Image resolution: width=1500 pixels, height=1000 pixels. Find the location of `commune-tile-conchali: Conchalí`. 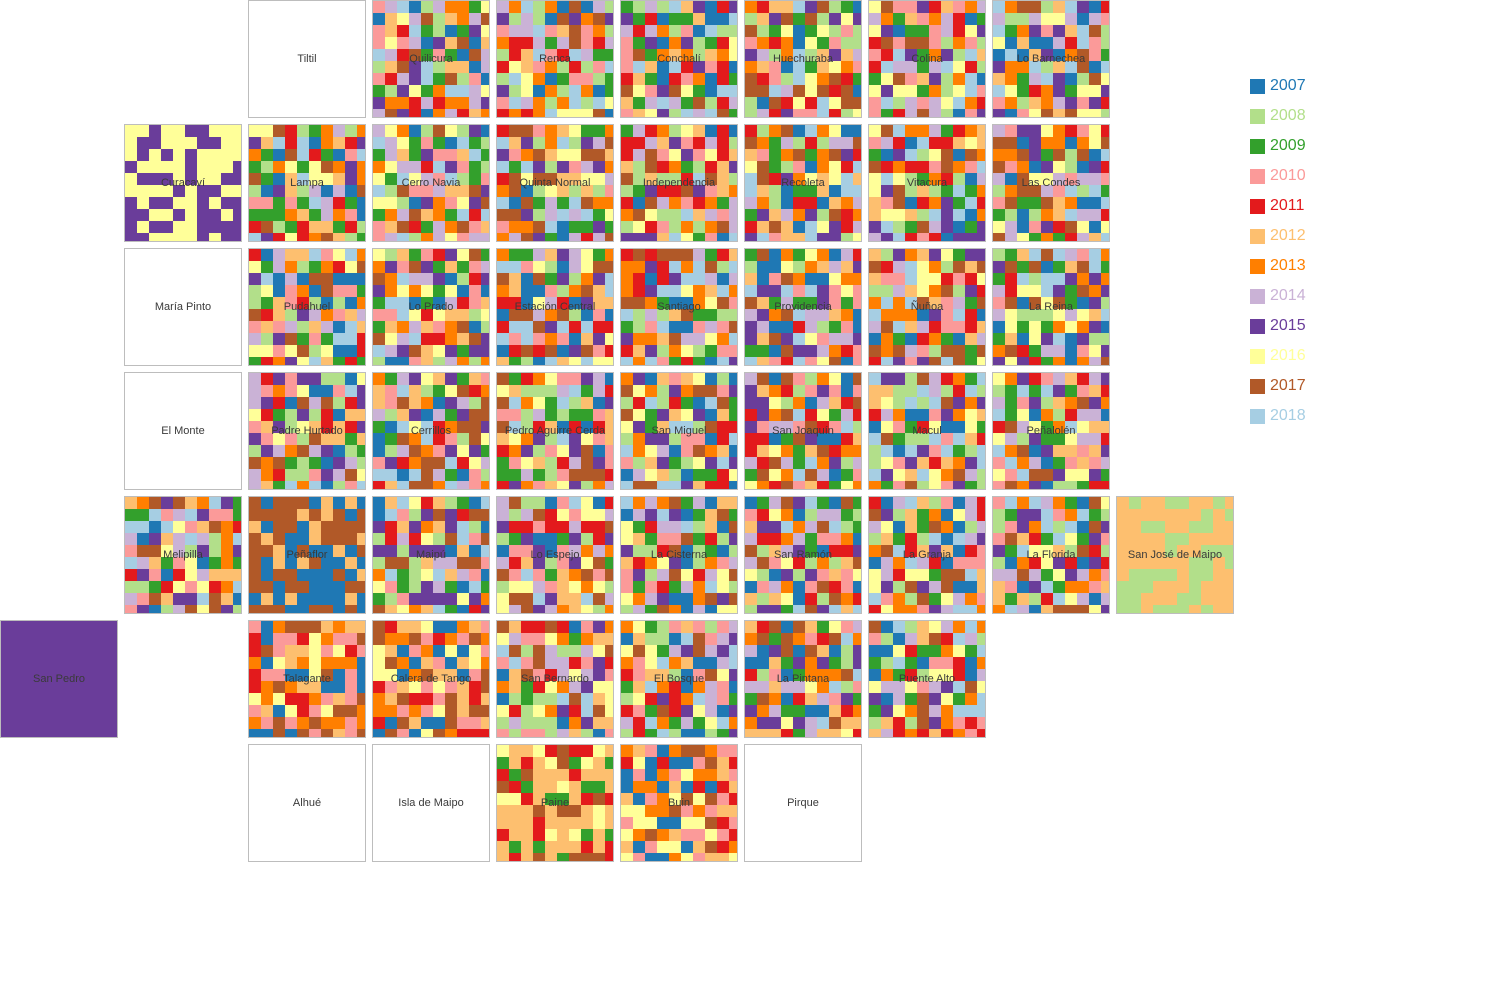

commune-tile-conchali: Conchalí is located at coordinates (679, 59).